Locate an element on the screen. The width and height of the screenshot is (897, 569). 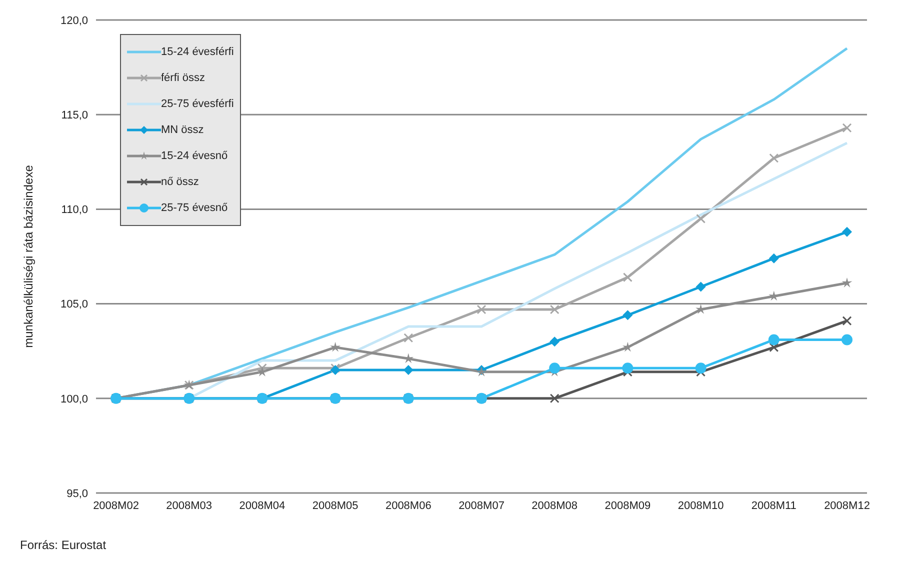
legend-label: férfi össz is located at coordinates (183, 78).